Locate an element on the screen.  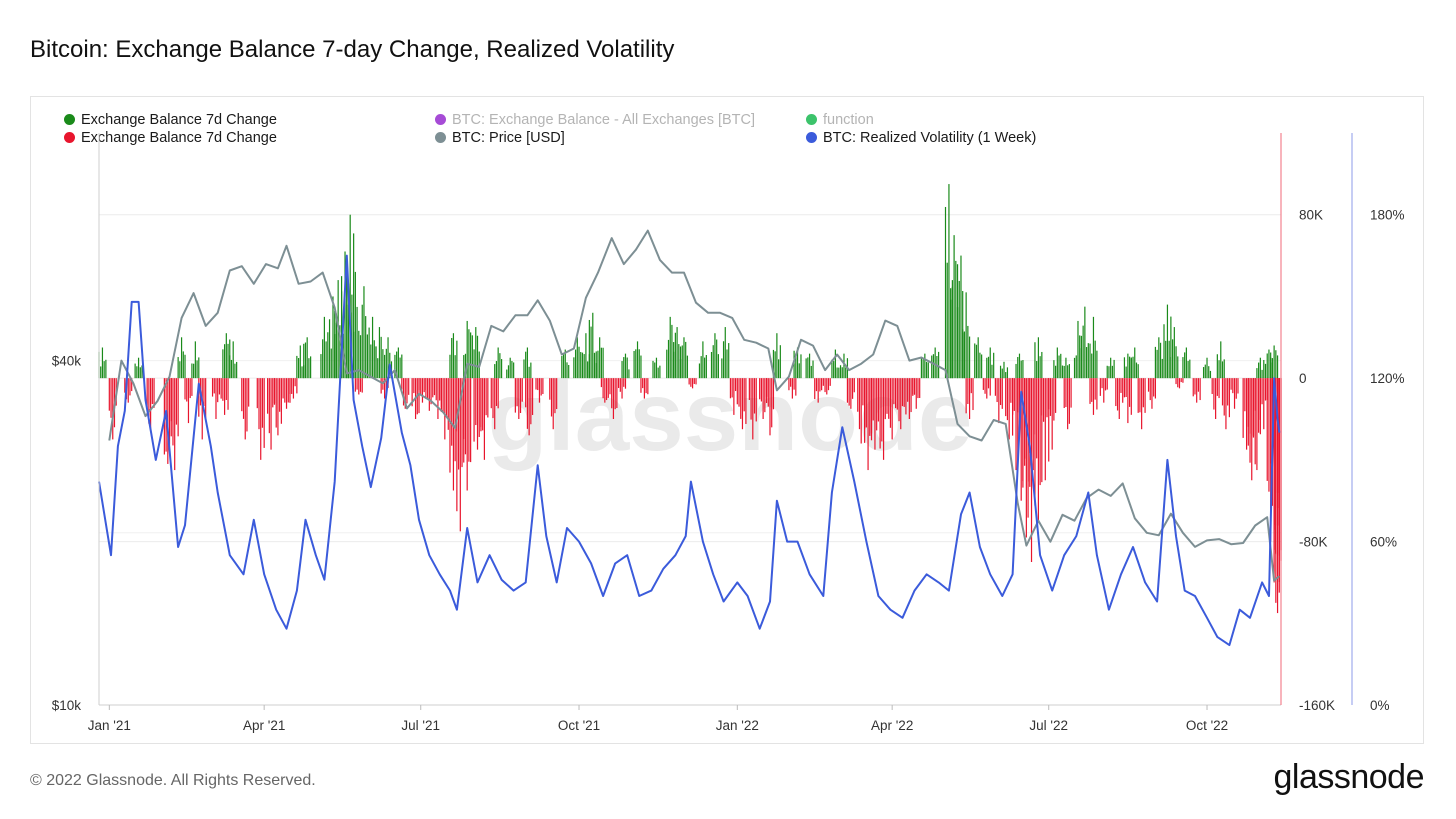
legend-item-price: BTC: Price [USD] is located at coordinates (500, 138).